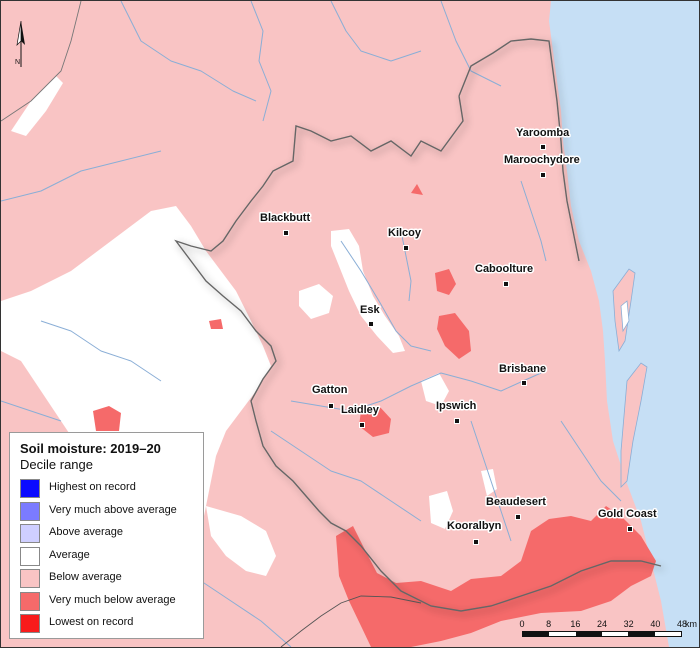 The image size is (700, 648). Describe the element at coordinates (522, 624) in the screenshot. I see `scale-tick-label: 0` at that location.